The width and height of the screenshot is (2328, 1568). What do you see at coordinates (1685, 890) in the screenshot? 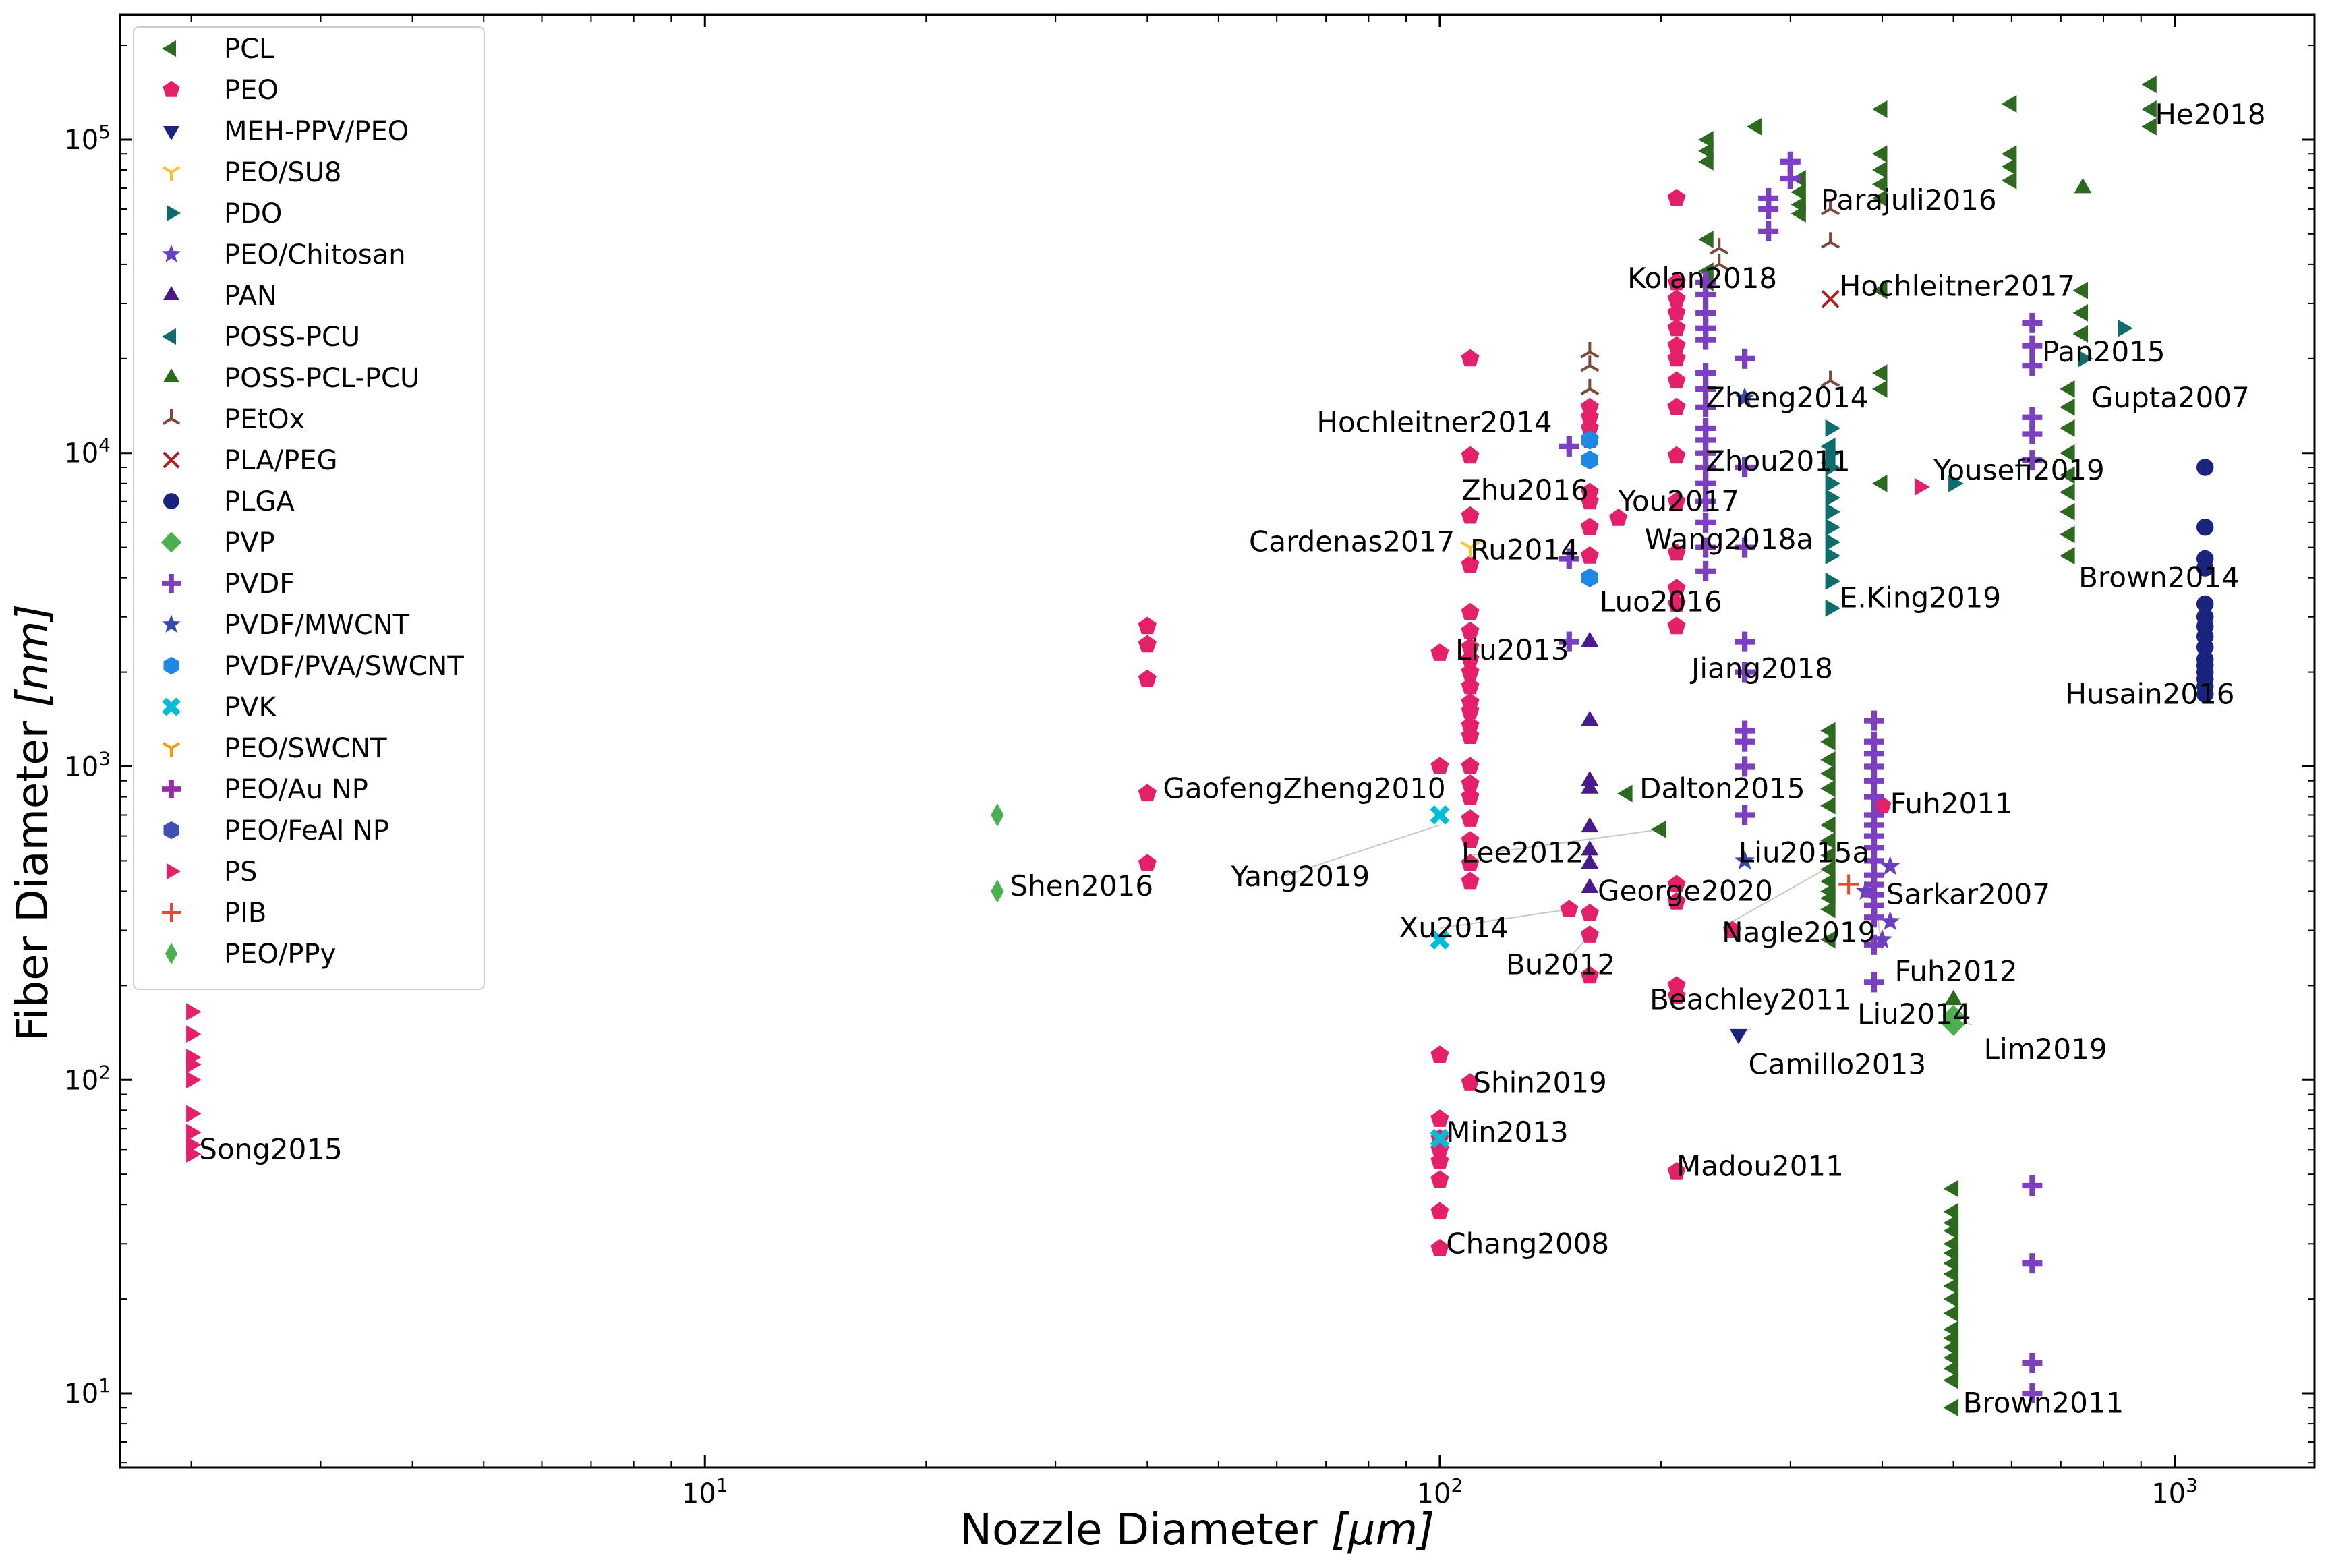
I see `point-annotation: George2020` at bounding box center [1685, 890].